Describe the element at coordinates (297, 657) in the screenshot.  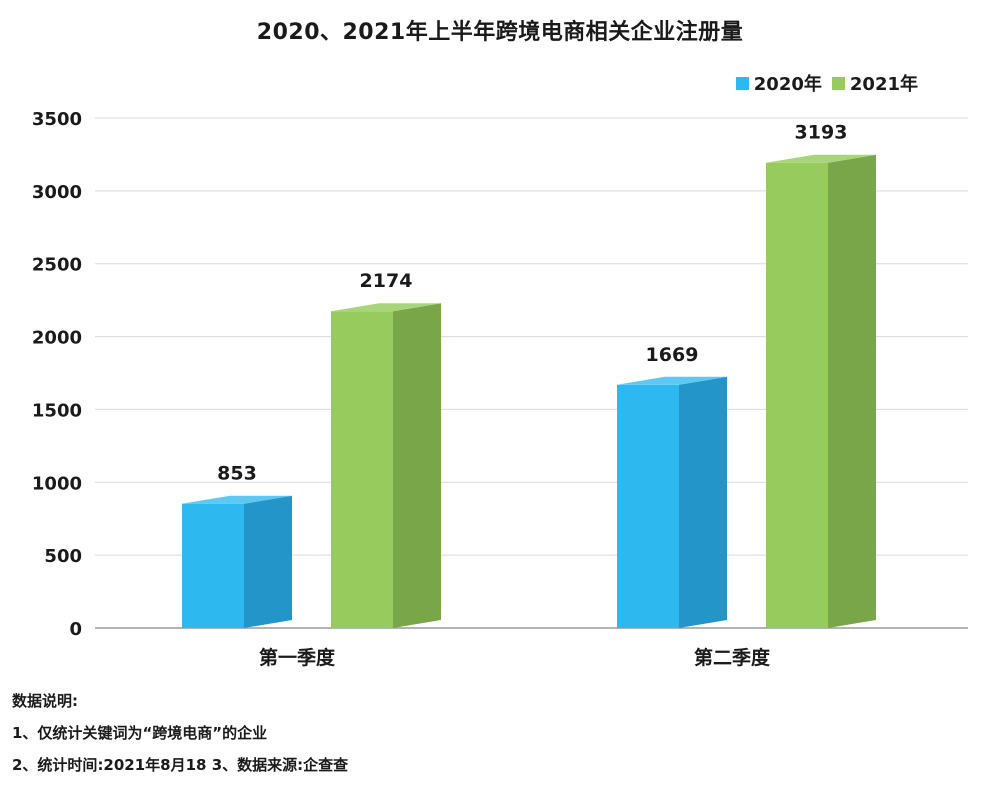
I see `x-category-label: 第一季度` at that location.